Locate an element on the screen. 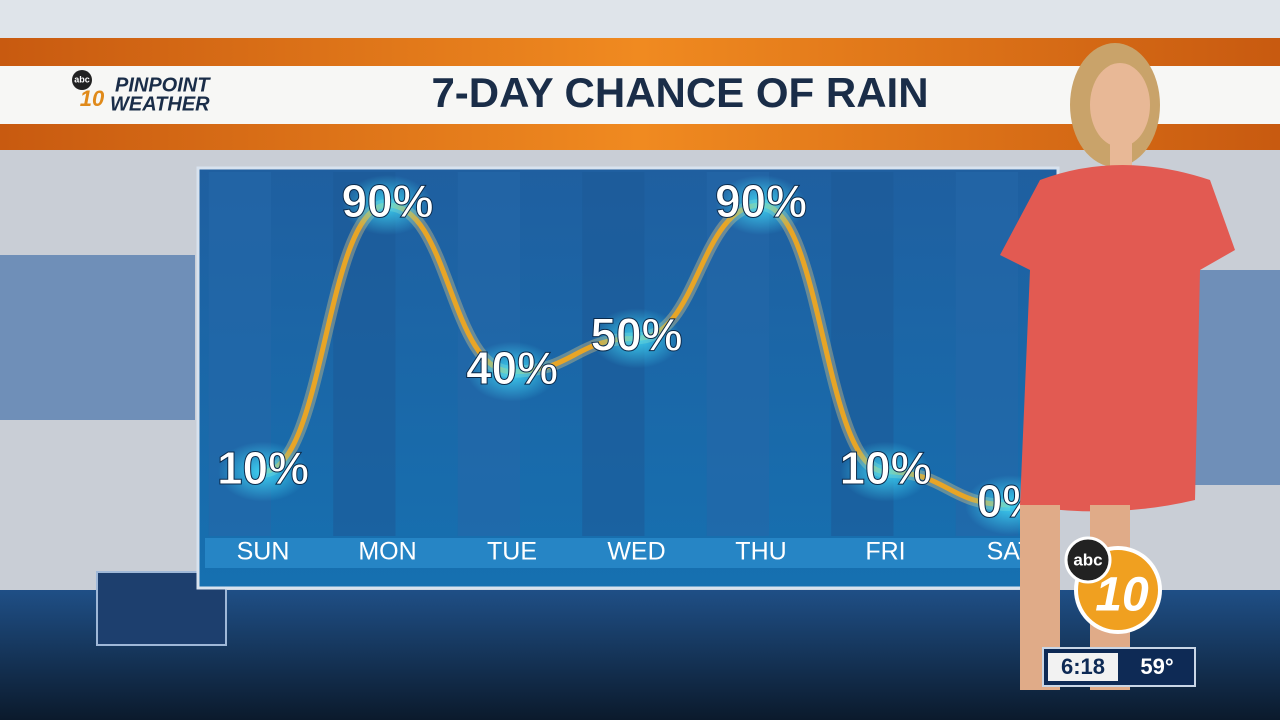  day-strip is located at coordinates (625, 553).